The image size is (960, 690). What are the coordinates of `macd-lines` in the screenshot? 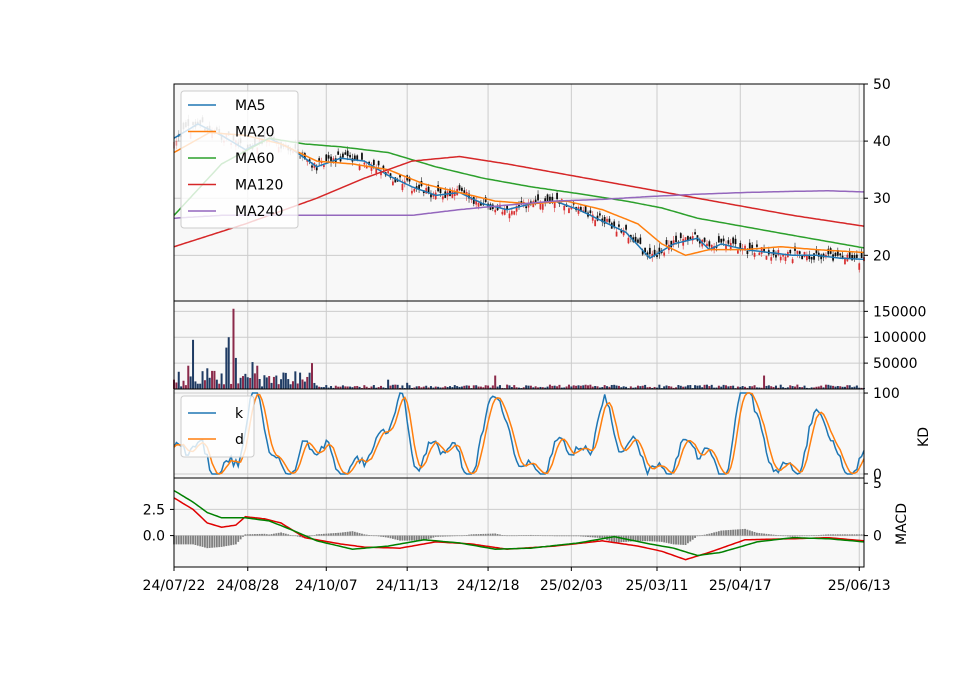 It's located at (519, 525).